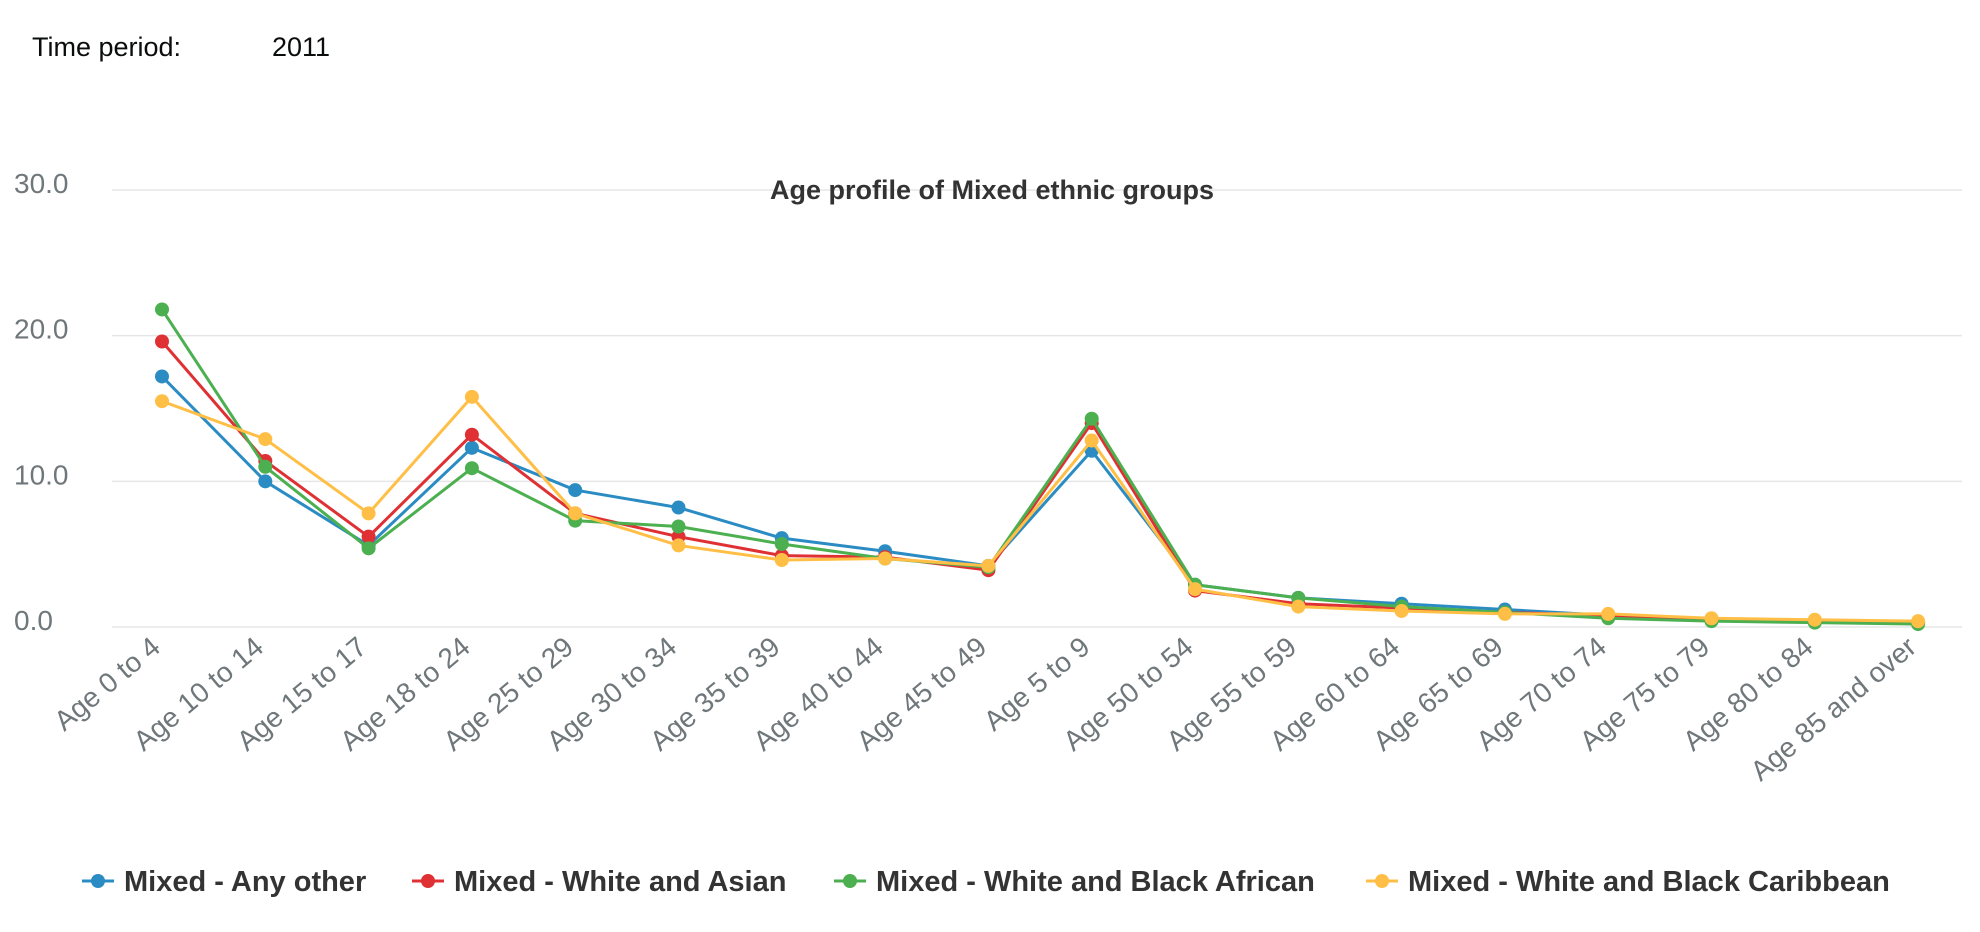 The width and height of the screenshot is (1980, 932). What do you see at coordinates (41, 329) in the screenshot?
I see `y-tick-label: 20.0` at bounding box center [41, 329].